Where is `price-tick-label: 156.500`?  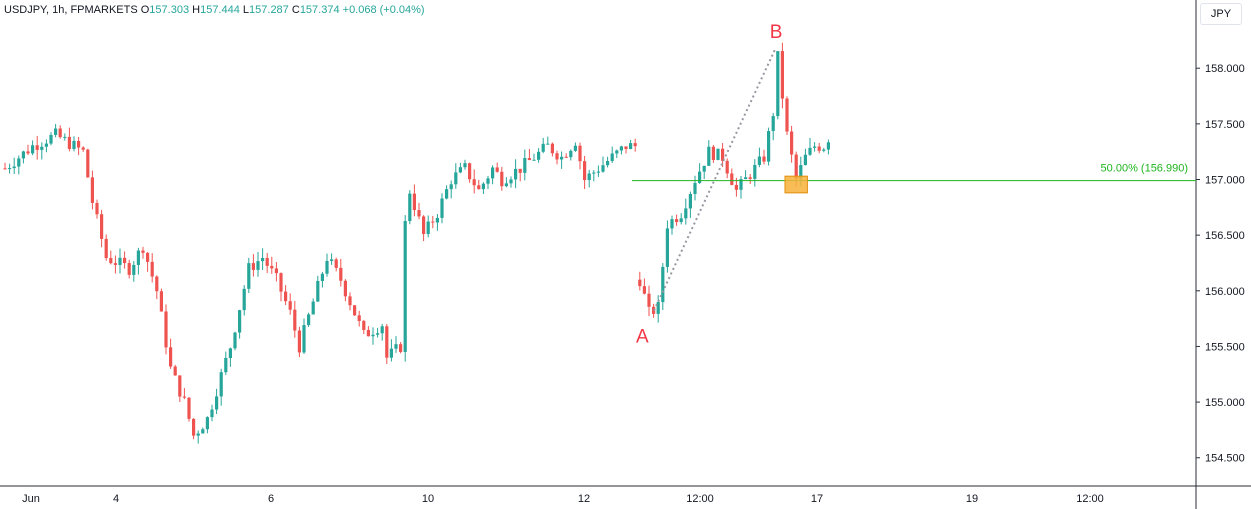 price-tick-label: 156.500 is located at coordinates (1225, 236).